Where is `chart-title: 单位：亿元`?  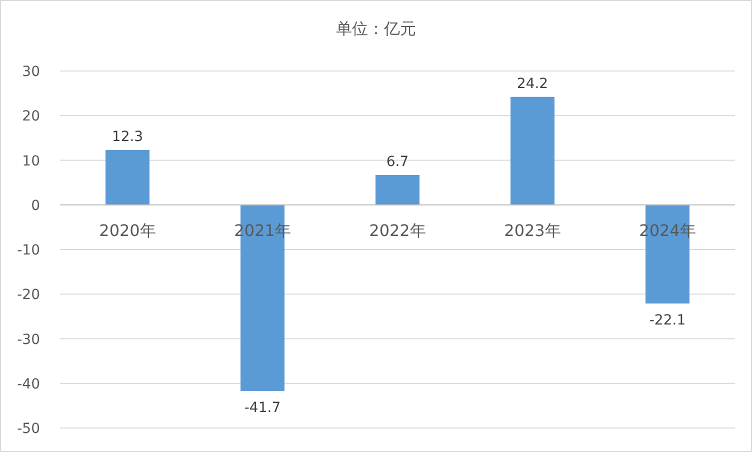 chart-title: 单位：亿元 is located at coordinates (376, 28).